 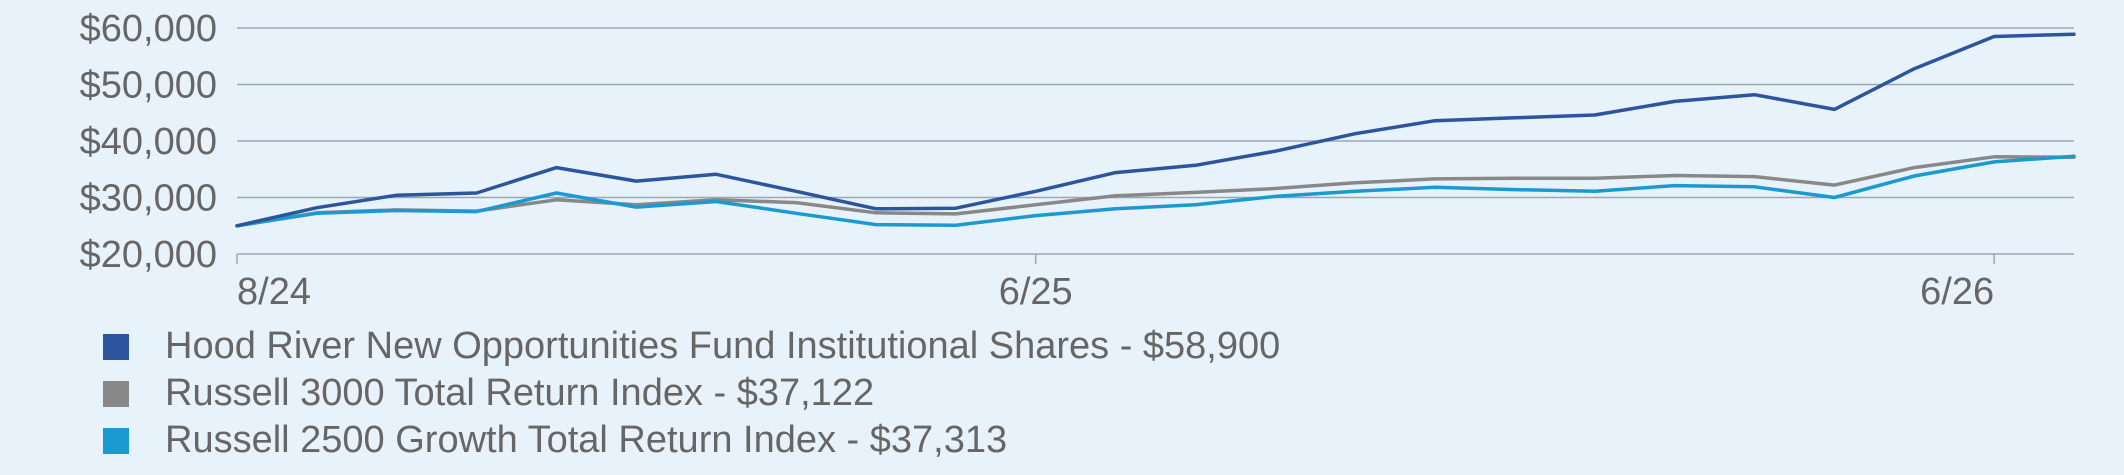 I want to click on y-axis: $20,000 $30,000 $40,000 $50,000 $60,000, so click(x=148, y=142).